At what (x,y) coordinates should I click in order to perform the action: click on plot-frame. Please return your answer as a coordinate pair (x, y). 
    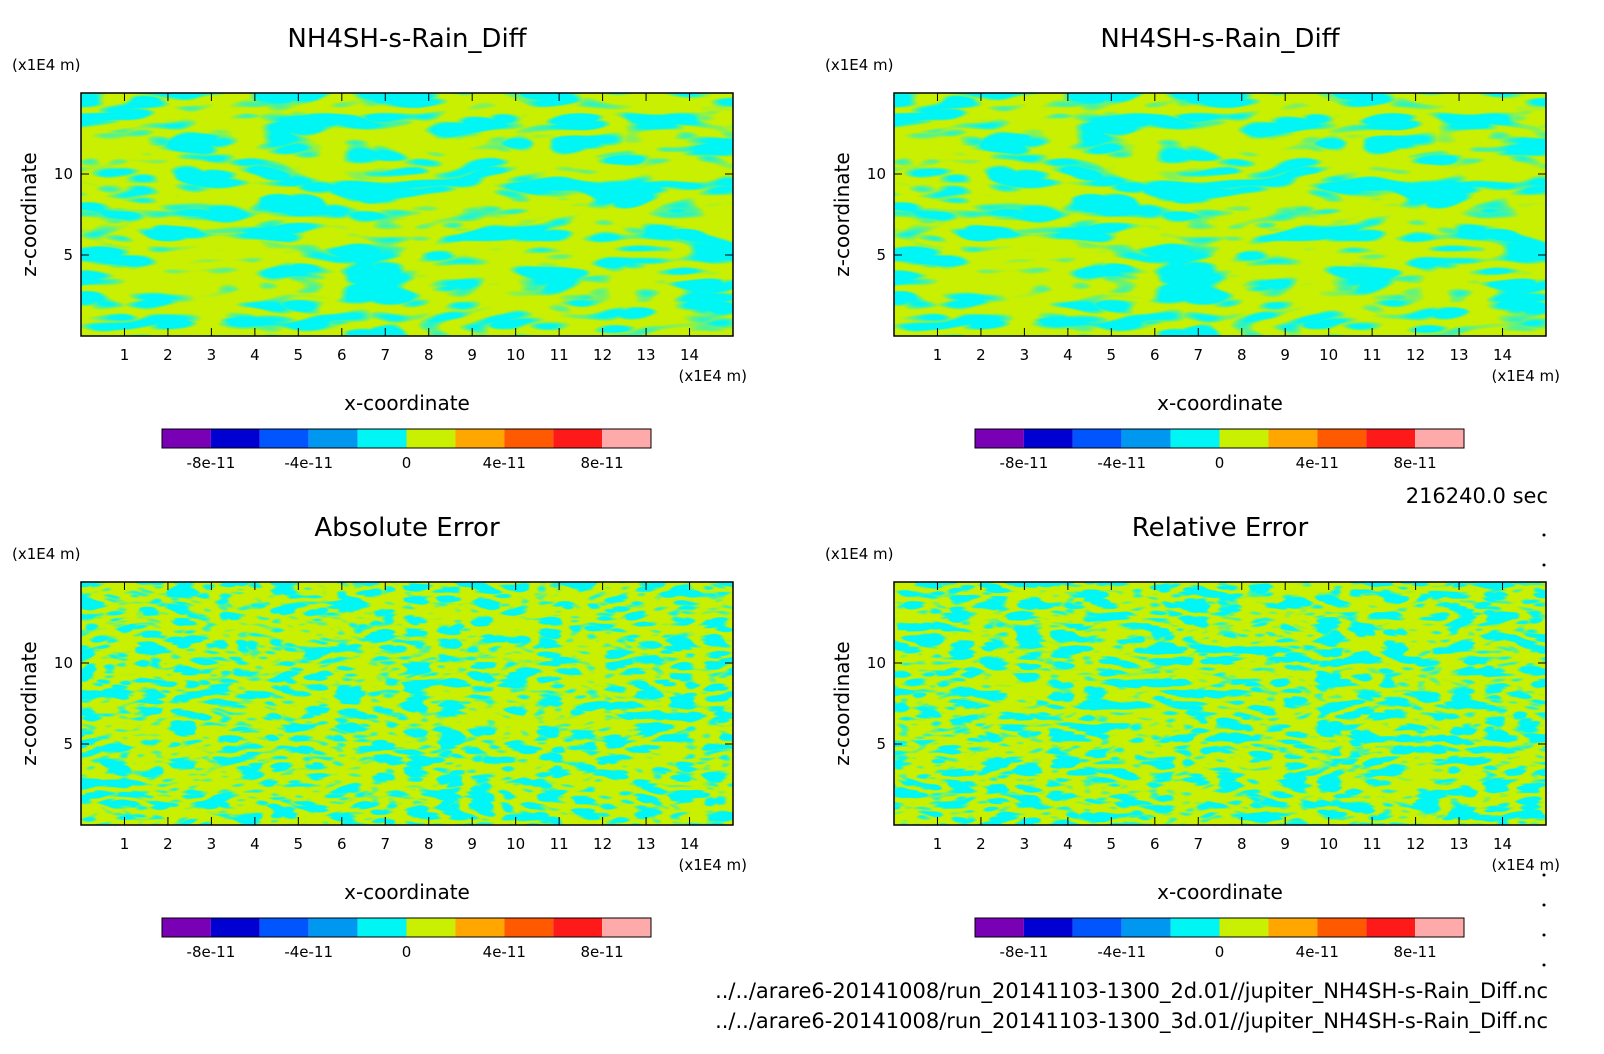
    Looking at the image, I should click on (1220, 214).